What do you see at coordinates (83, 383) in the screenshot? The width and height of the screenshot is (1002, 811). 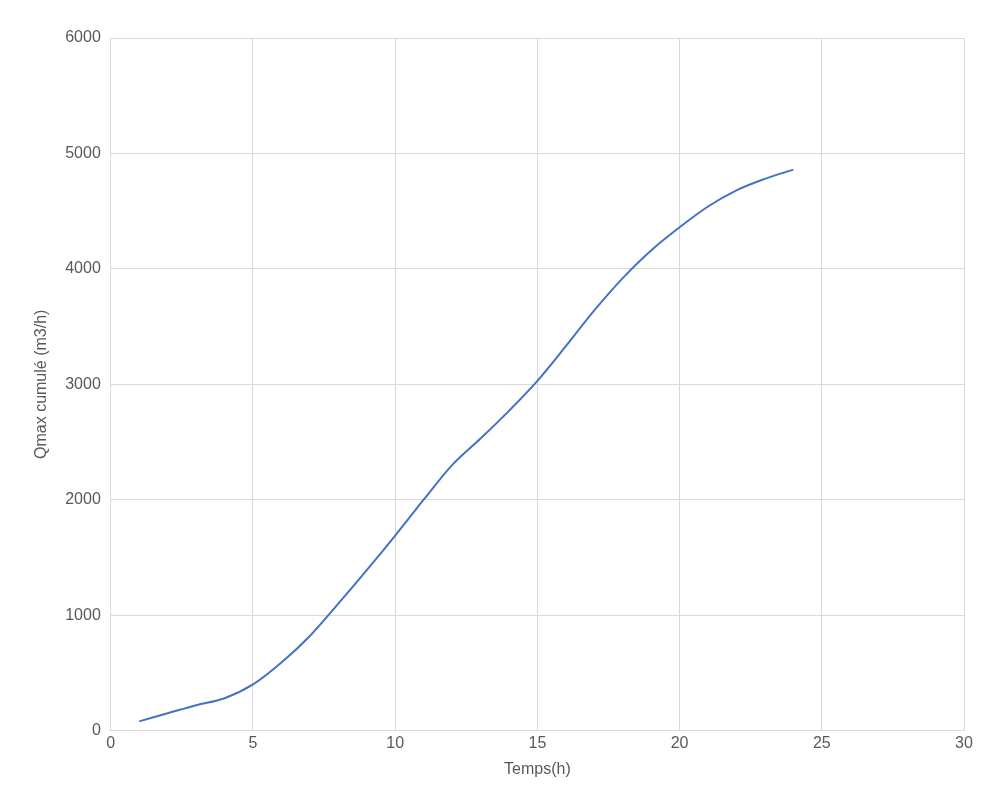 I see `y-tick-label: 3000` at bounding box center [83, 383].